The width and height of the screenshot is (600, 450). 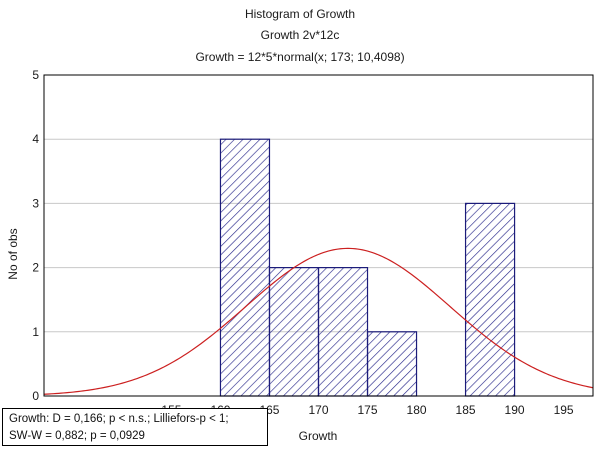 I want to click on y-tick-label: 0, so click(x=35, y=396).